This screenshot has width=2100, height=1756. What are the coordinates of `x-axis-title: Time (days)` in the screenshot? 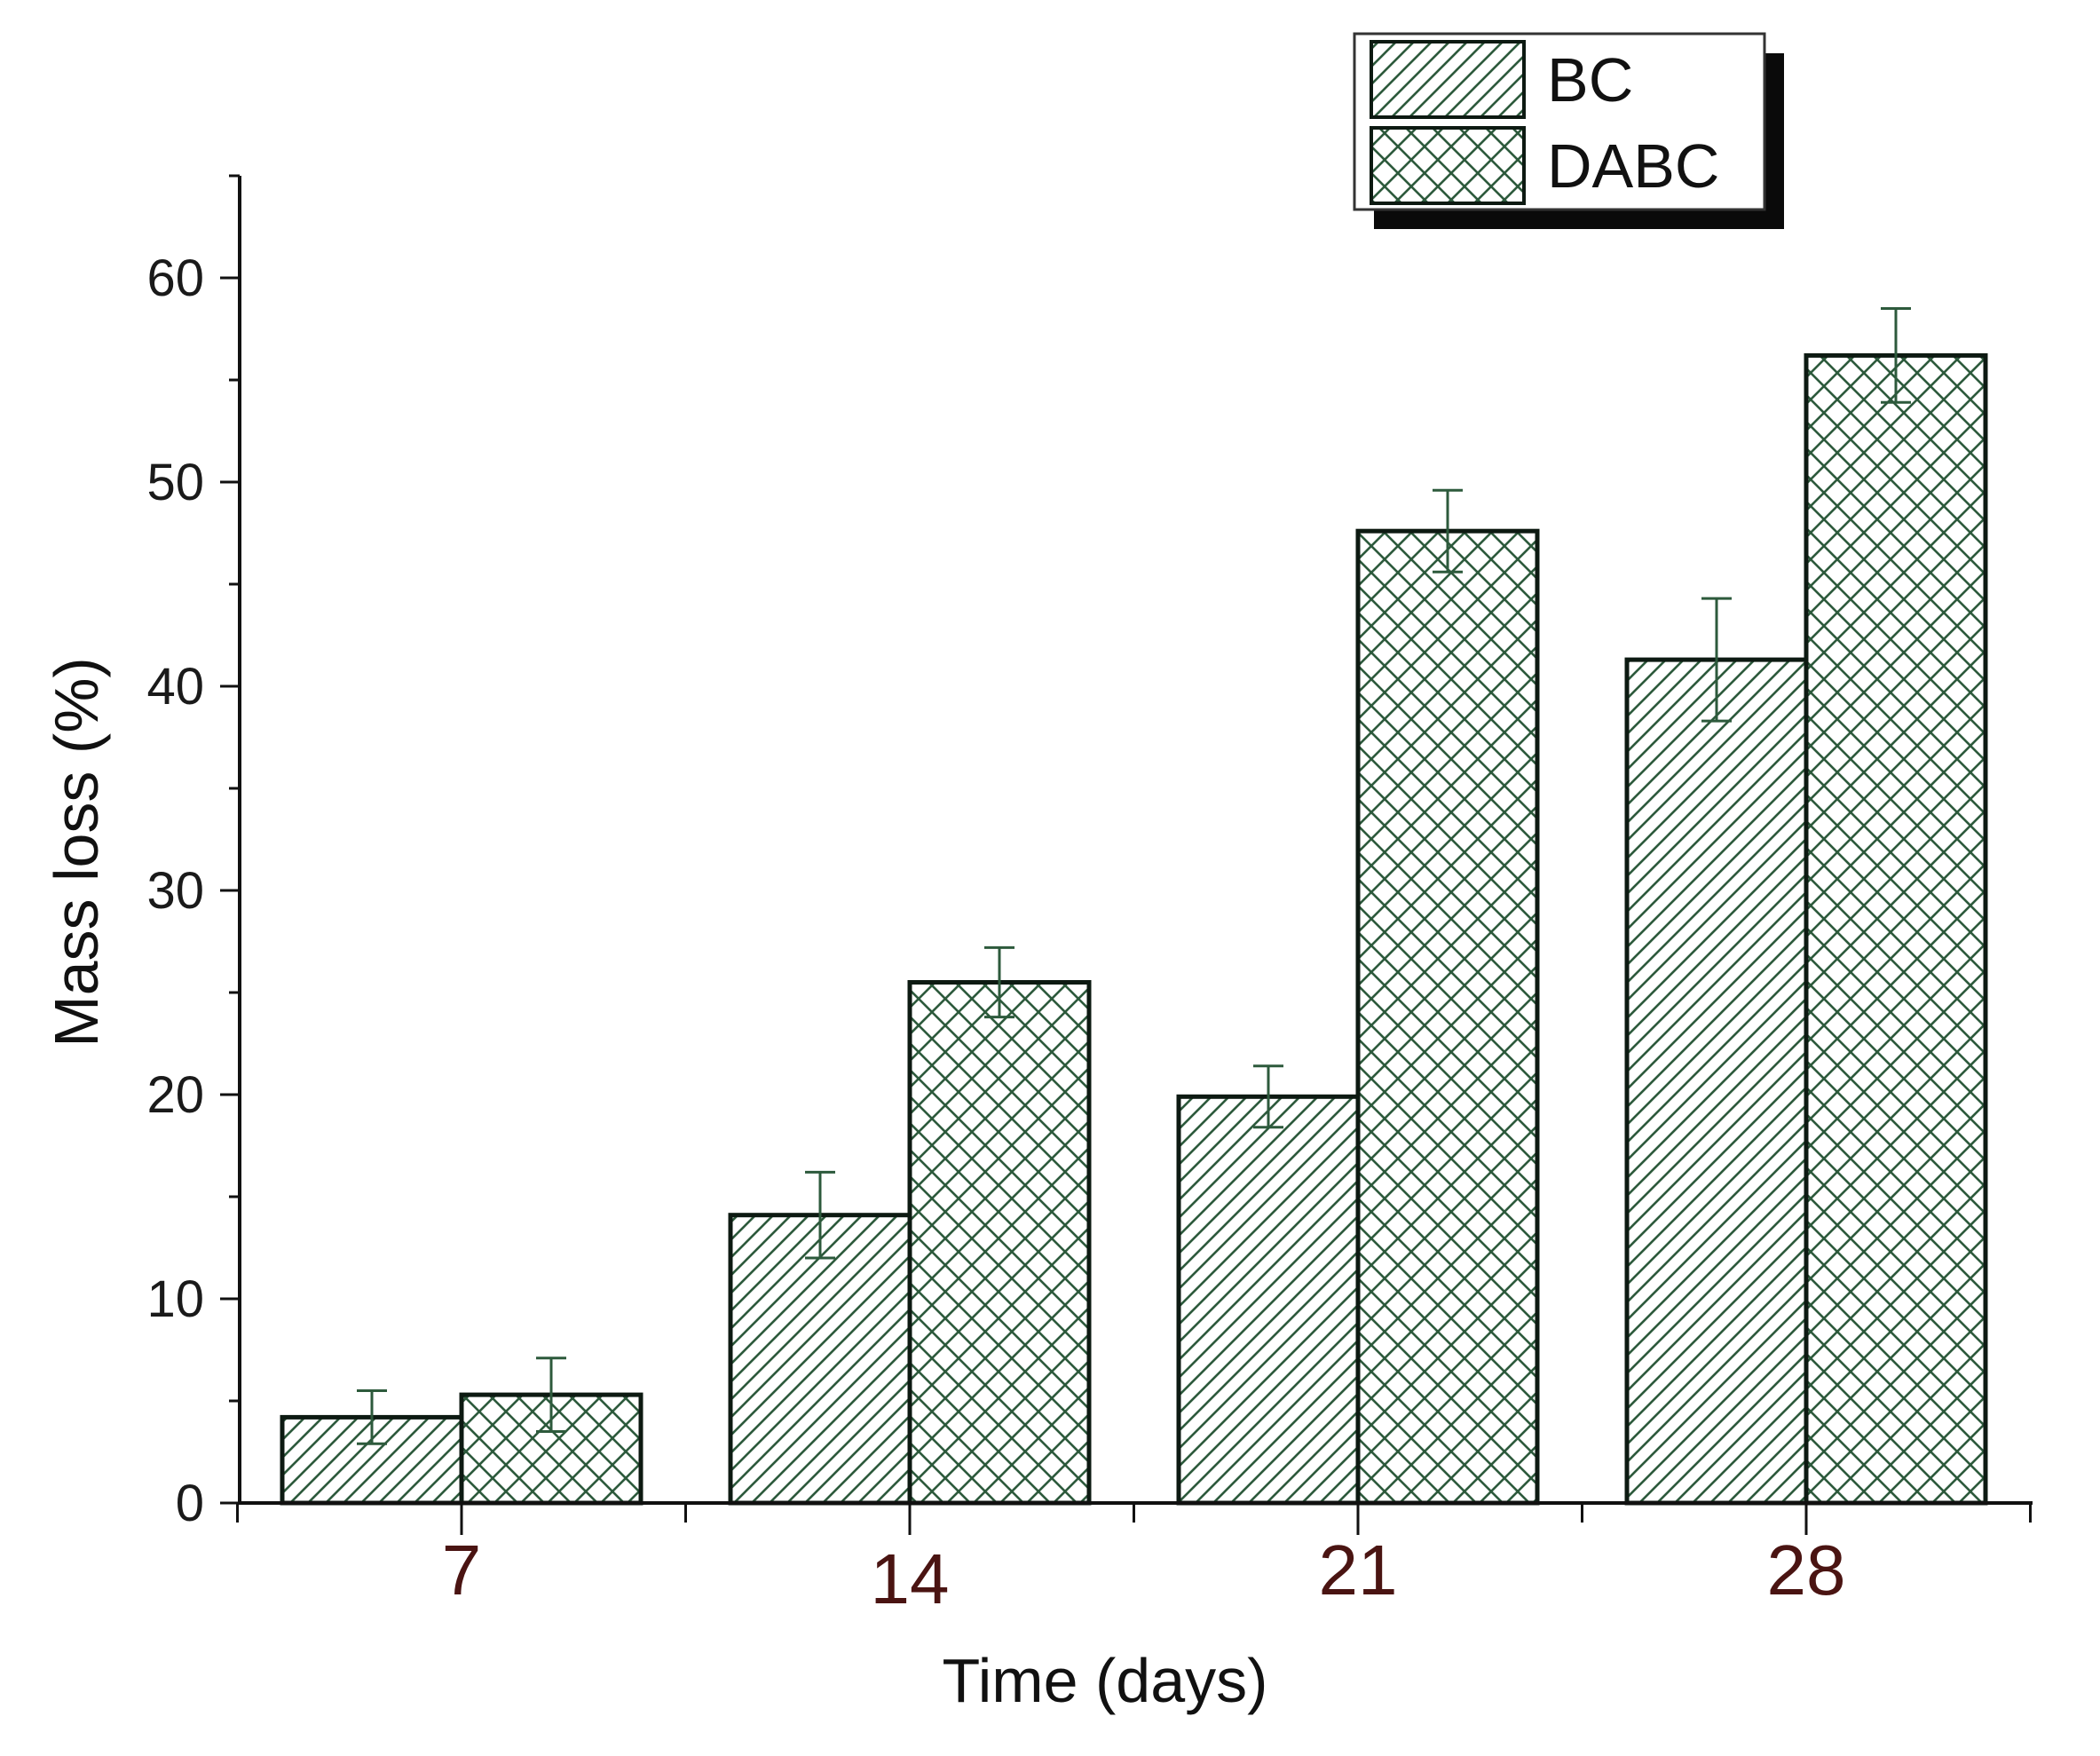 It's located at (1105, 1680).